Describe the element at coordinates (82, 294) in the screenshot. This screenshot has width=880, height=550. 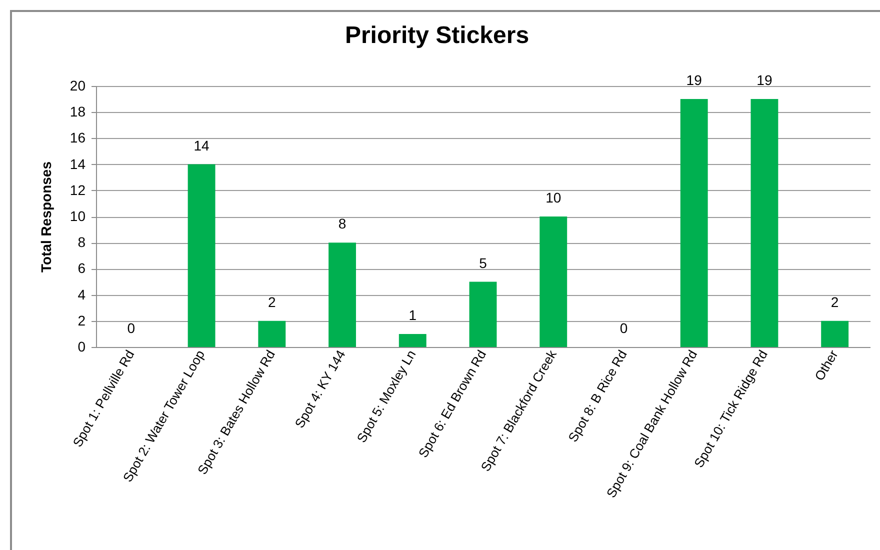
I see `y-tick-label: 4` at that location.